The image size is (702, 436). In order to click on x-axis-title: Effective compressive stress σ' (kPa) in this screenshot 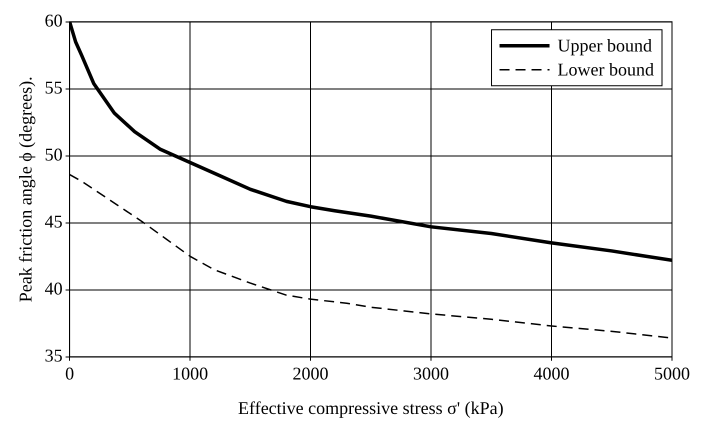, I will do `click(371, 408)`.